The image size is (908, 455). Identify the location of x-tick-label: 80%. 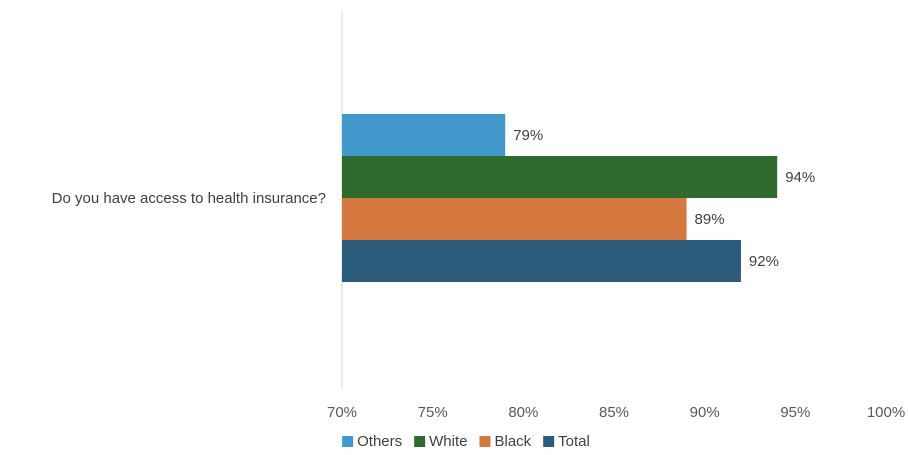
(523, 412).